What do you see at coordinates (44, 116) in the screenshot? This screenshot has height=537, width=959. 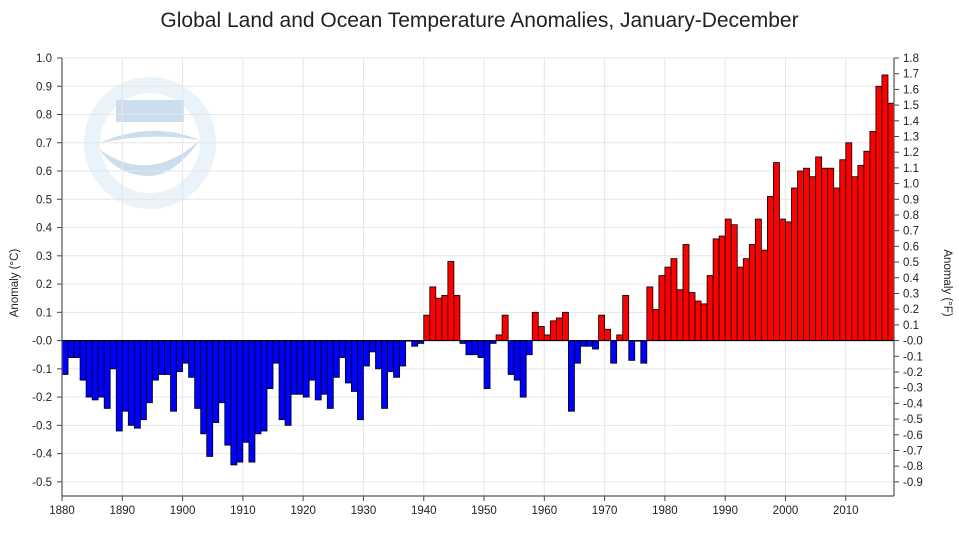 I see `y-tick-label: 0.8` at bounding box center [44, 116].